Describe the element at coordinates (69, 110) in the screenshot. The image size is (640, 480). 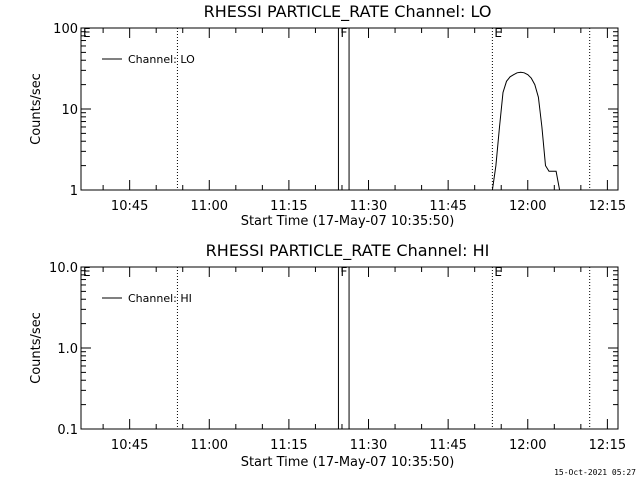
I see `y-tick-label: 10` at that location.